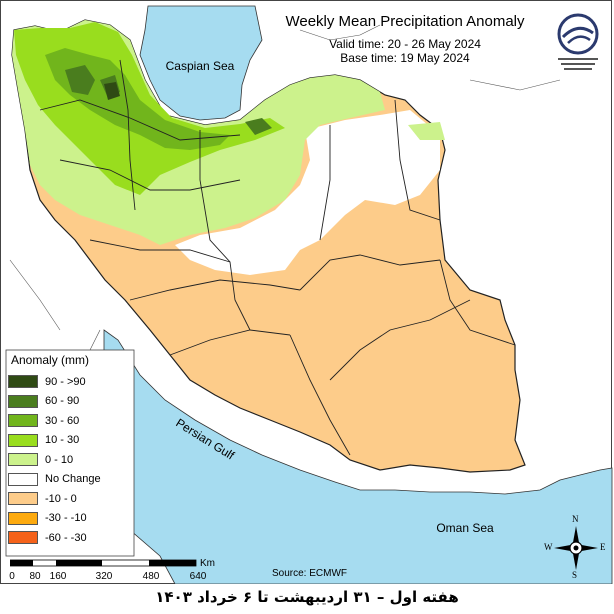 The image size is (614, 614). What do you see at coordinates (112, 91) in the screenshot?
I see `anomaly-90-plus` at bounding box center [112, 91].